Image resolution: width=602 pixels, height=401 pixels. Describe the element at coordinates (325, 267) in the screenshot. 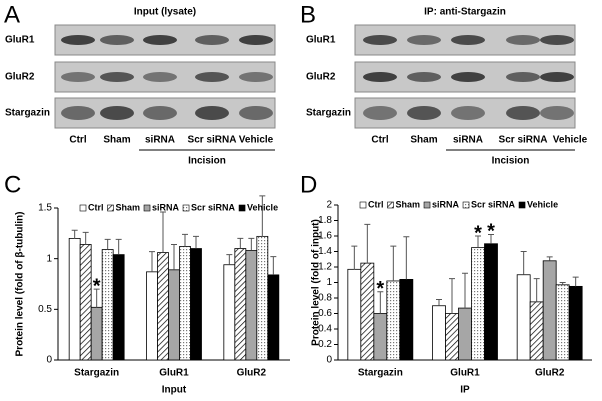

I see `y-tick-label: 1.2` at that location.